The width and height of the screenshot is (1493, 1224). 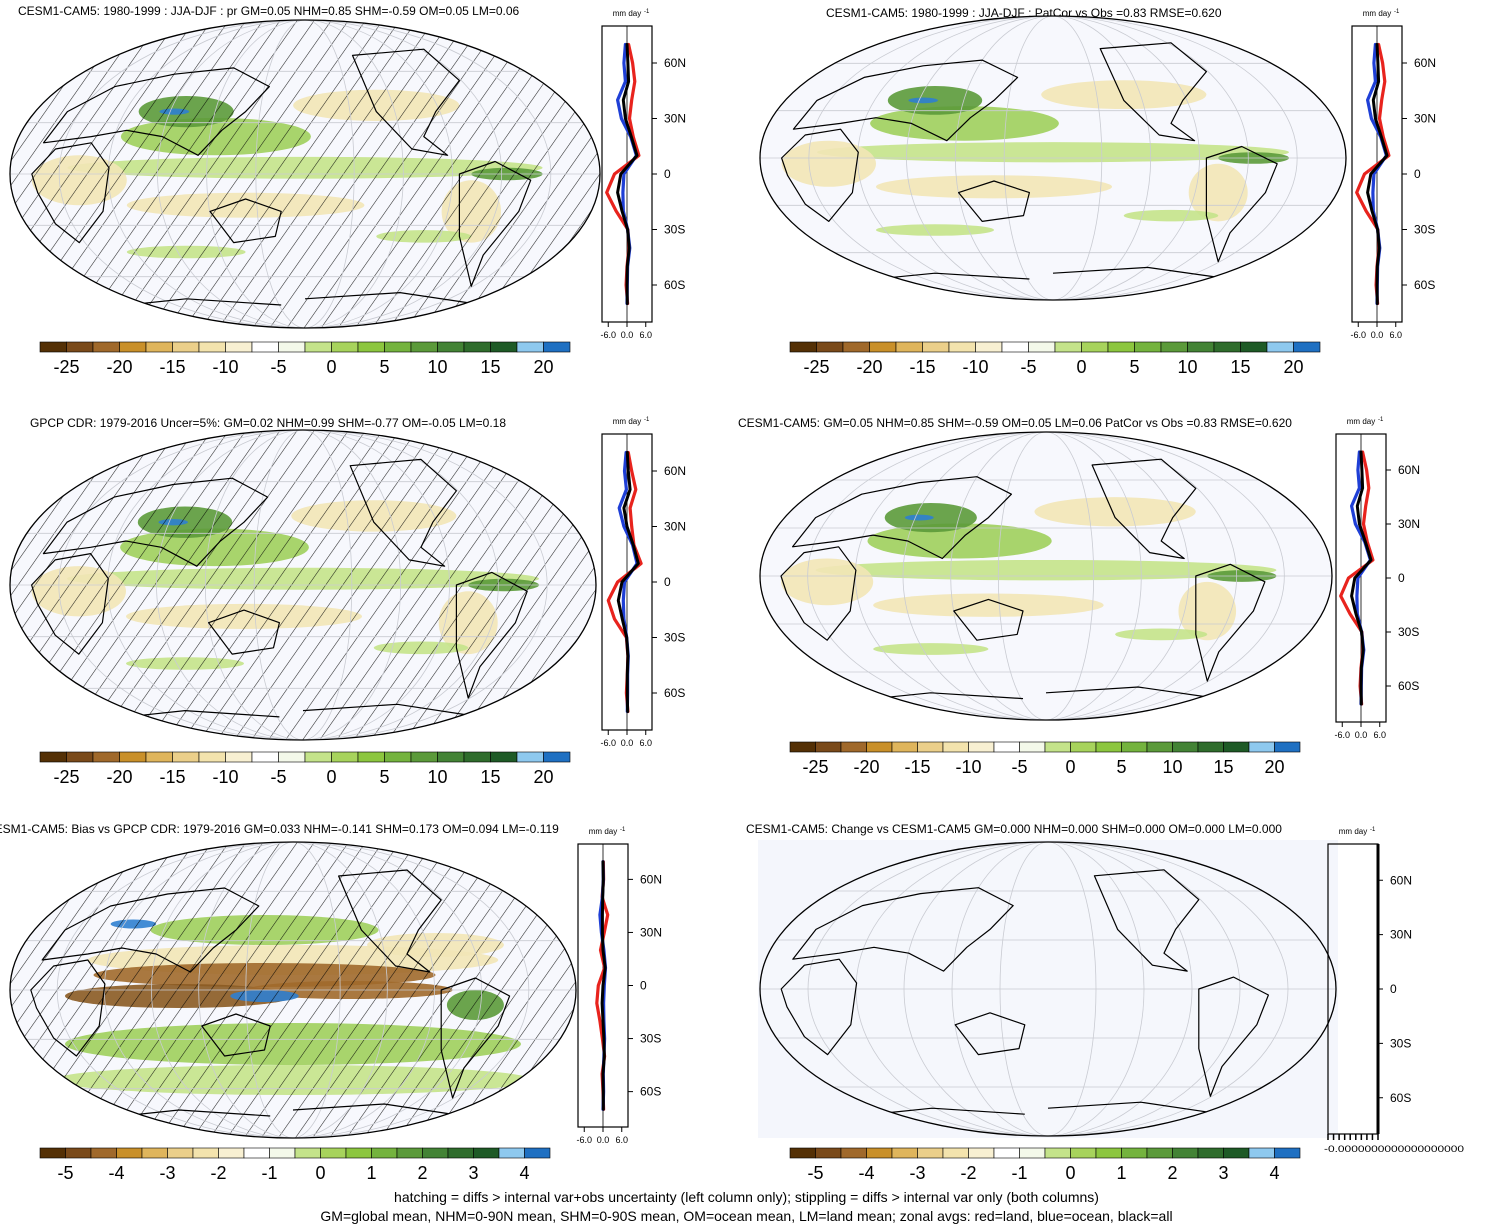 I want to click on colorbar-tick-label: 0, so click(x=1081, y=367).